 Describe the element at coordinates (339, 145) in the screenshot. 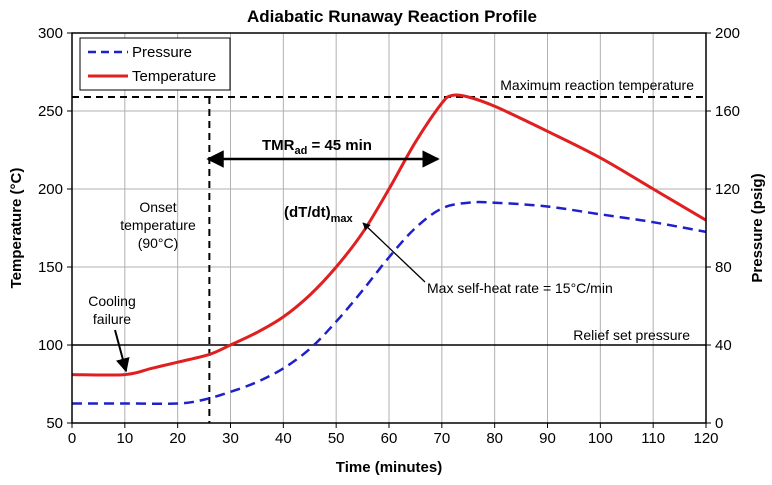

I see `tmr-value: = 45 min` at that location.